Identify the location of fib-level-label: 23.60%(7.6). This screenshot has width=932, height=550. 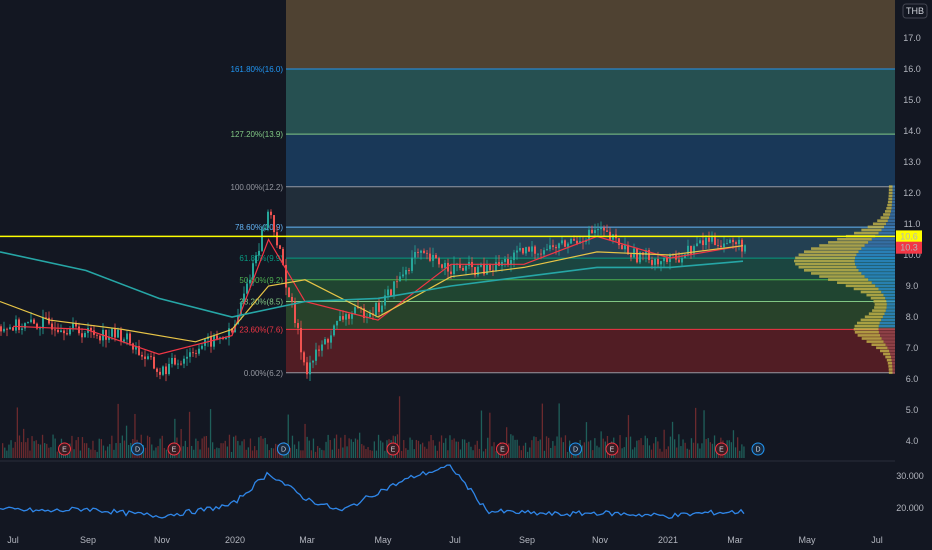
(261, 329).